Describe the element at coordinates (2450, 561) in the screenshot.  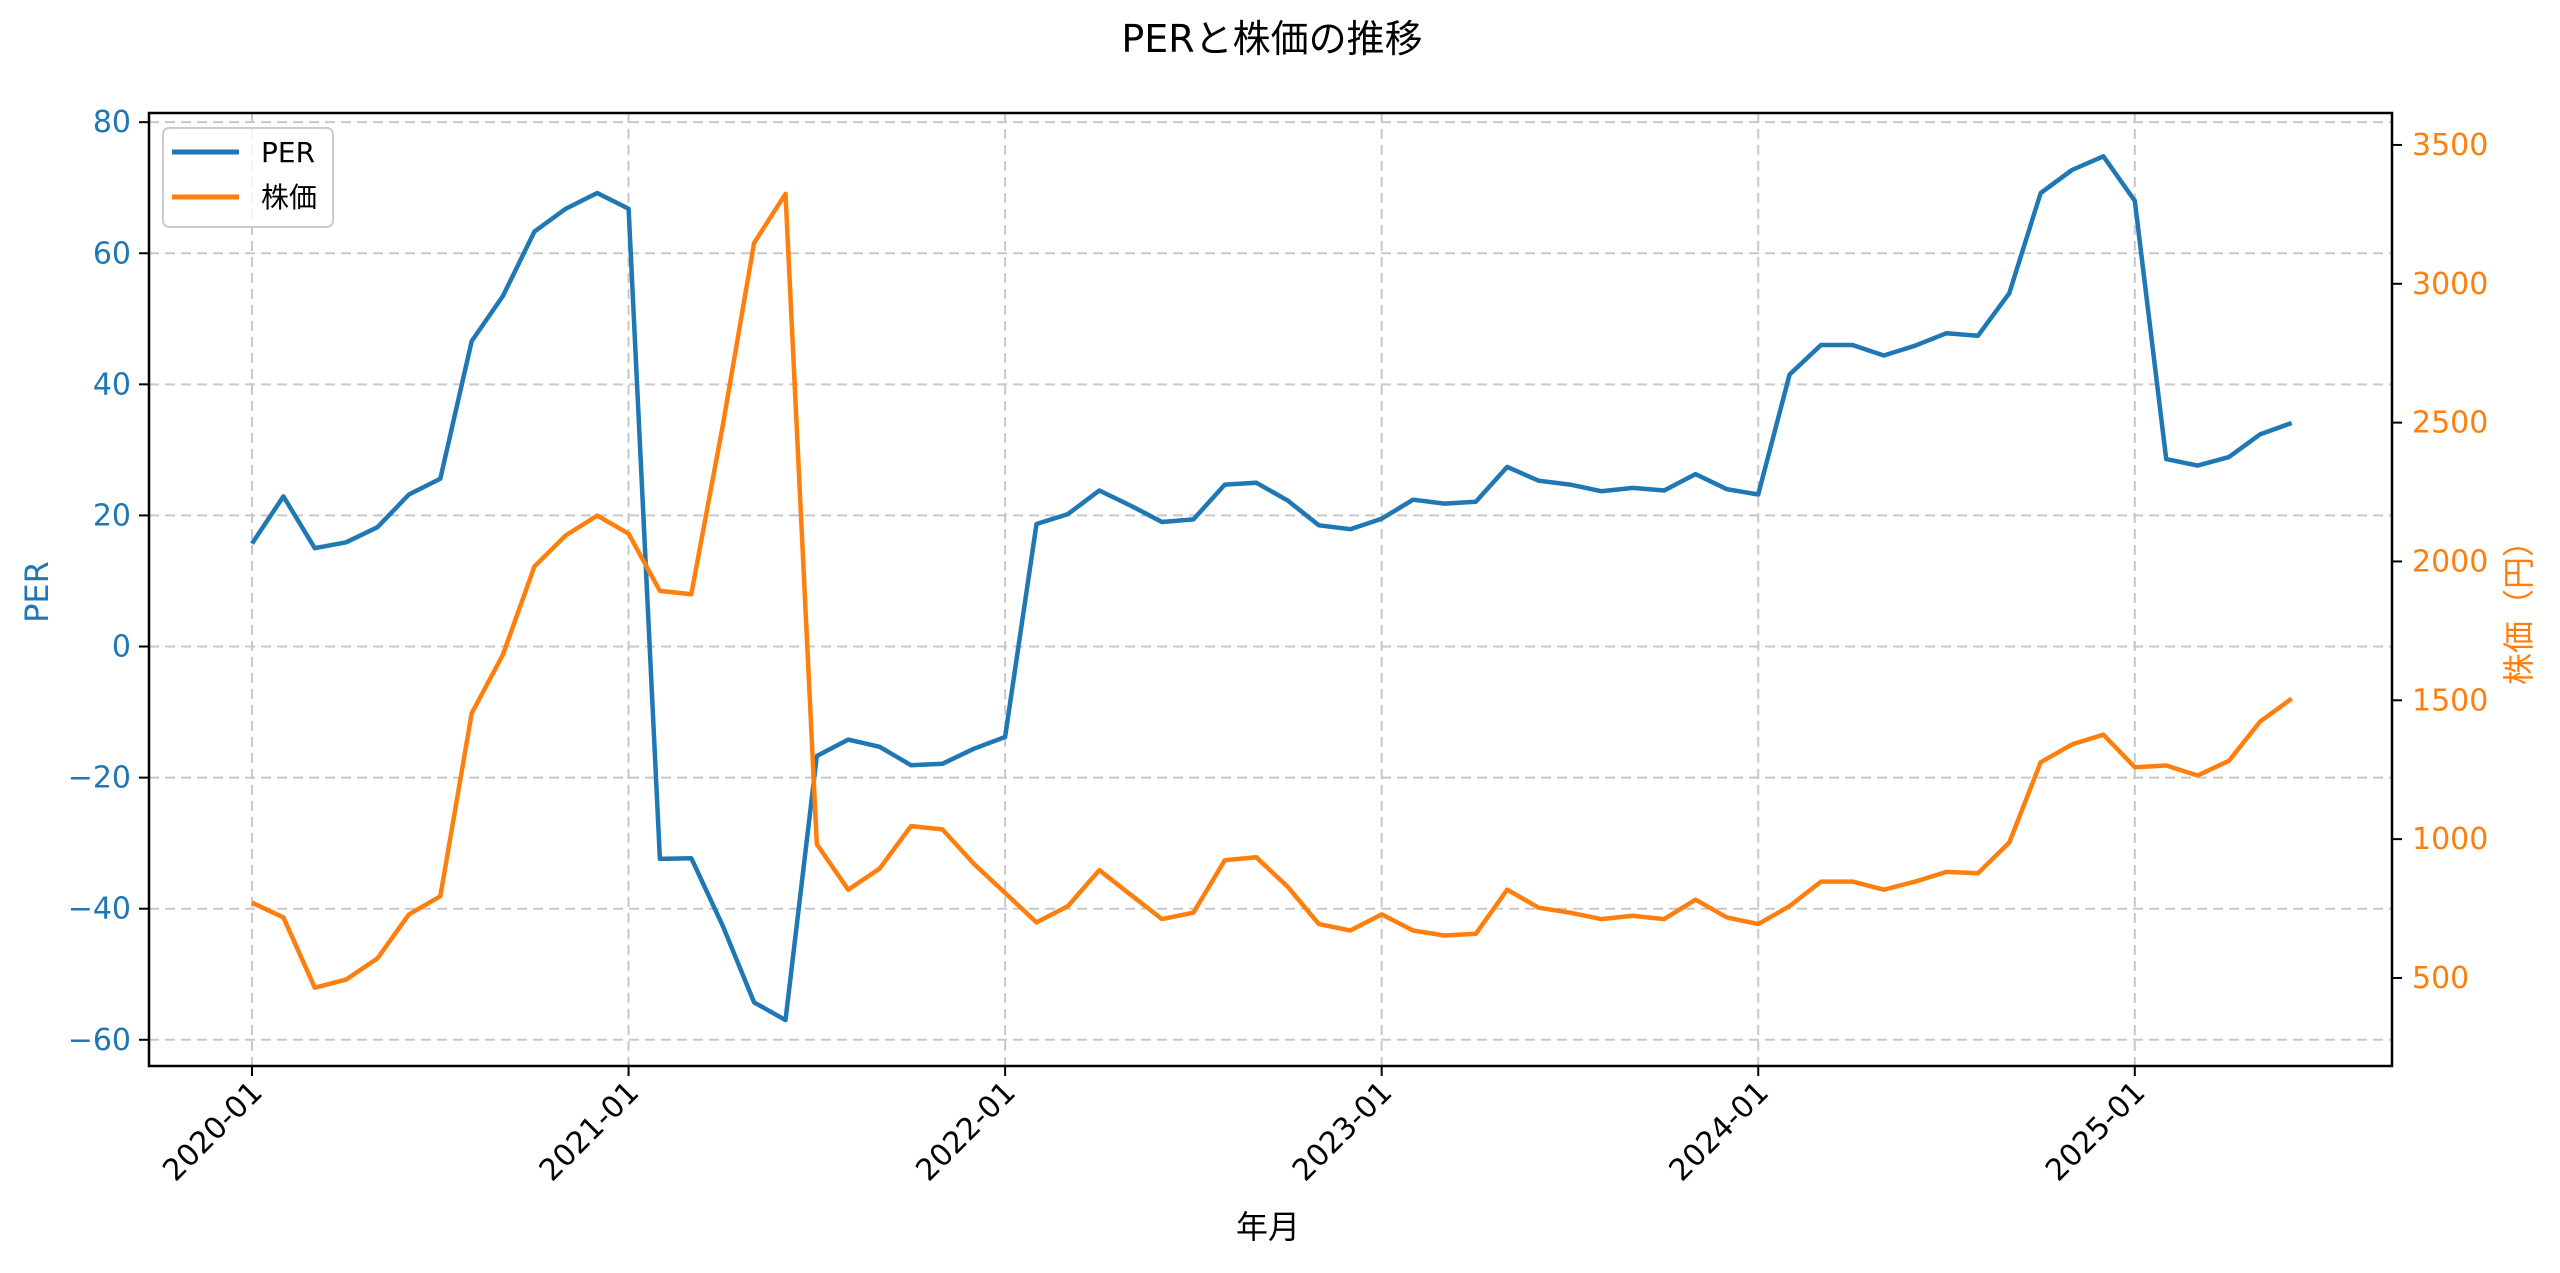
I see `y-tick-label-right: 2000` at that location.